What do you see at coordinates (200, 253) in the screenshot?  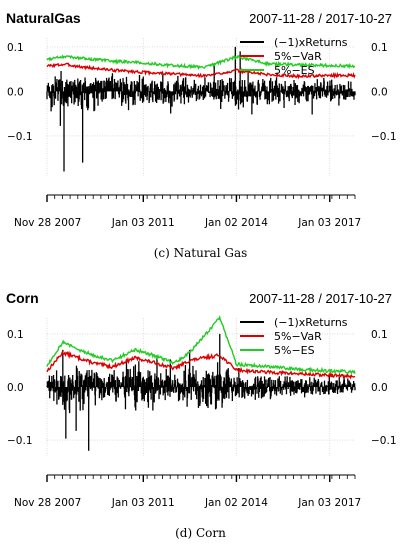 I see `caption-natural-gas: (c) Natural Gas` at bounding box center [200, 253].